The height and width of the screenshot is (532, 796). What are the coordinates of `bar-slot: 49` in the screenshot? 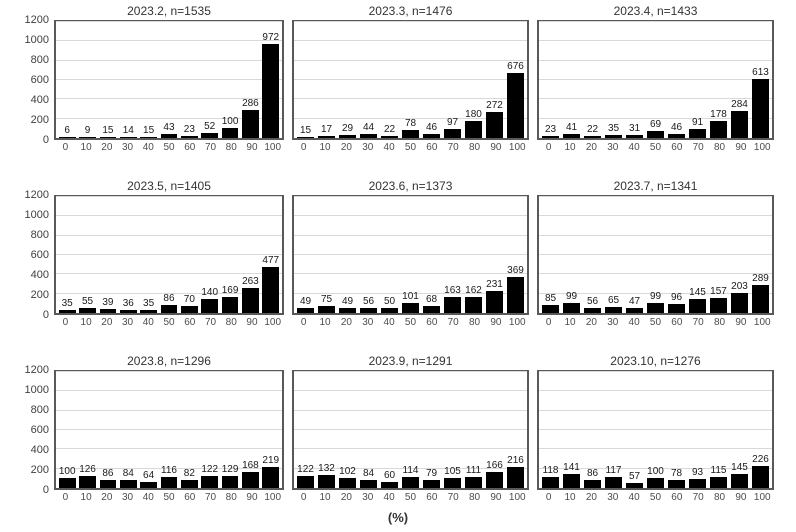 It's located at (305, 255).